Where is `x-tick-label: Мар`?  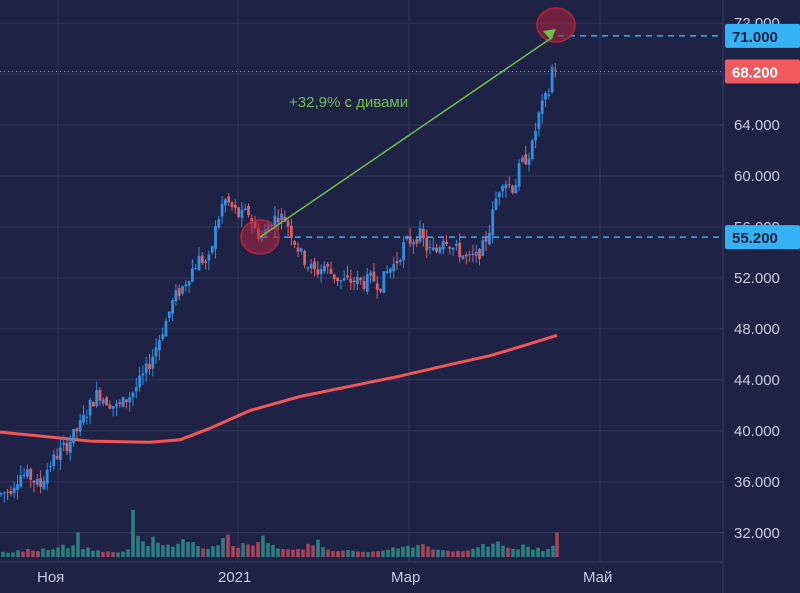 x-tick-label: Мар is located at coordinates (405, 577).